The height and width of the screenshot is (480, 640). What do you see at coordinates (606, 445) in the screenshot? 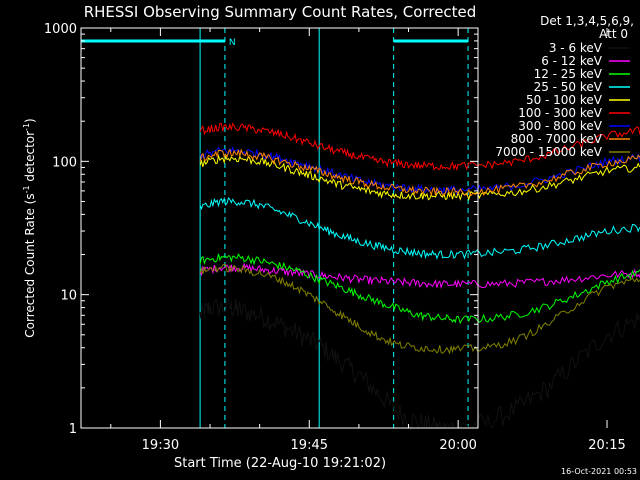
I see `x-tick-label: 20:15` at bounding box center [606, 445].